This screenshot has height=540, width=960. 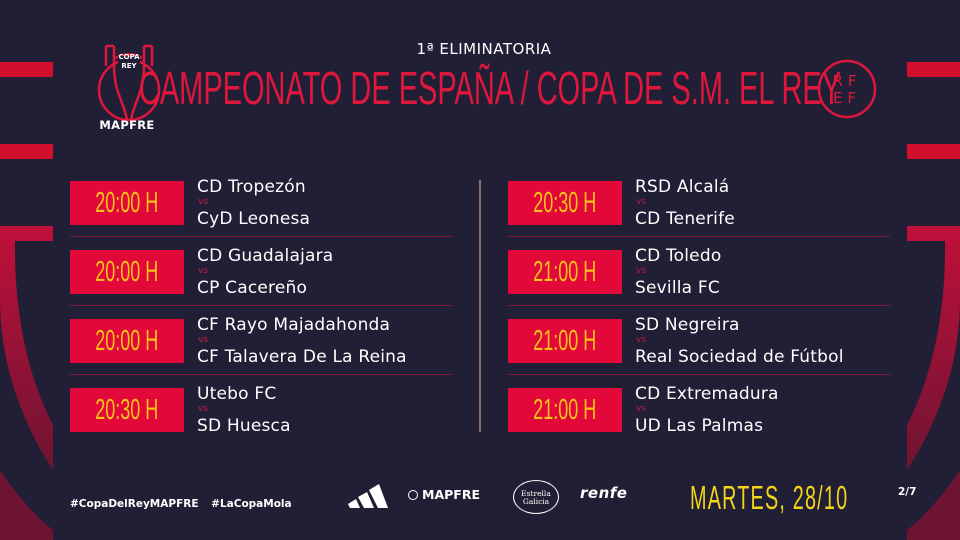 What do you see at coordinates (769, 497) in the screenshot?
I see `match-date: MARTES, 28/10` at bounding box center [769, 497].